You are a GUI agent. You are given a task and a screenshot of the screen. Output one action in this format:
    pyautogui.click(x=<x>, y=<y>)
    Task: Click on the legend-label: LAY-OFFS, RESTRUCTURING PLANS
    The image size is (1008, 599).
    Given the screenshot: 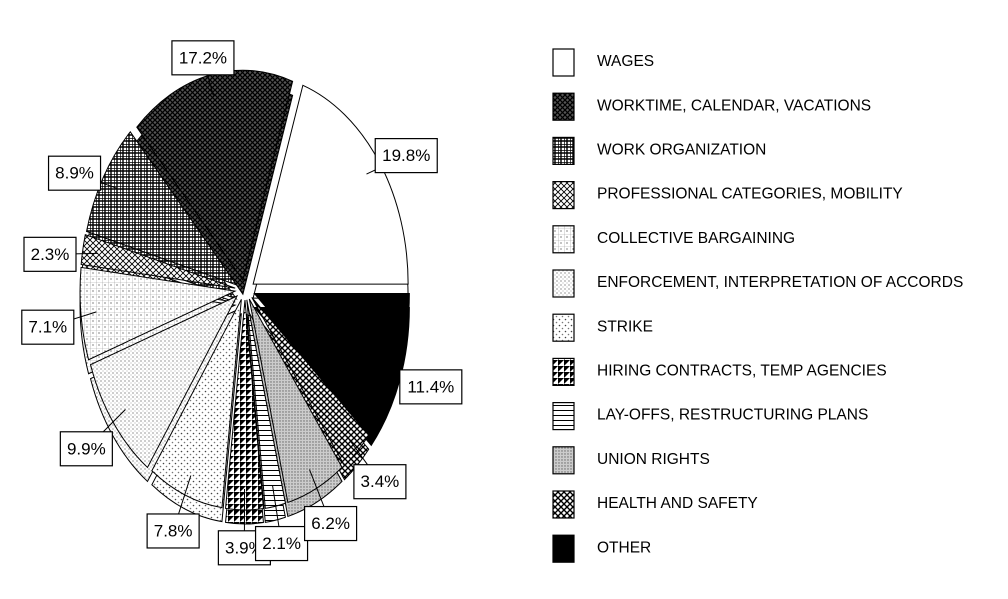 What is the action you would take?
    pyautogui.click(x=732, y=415)
    